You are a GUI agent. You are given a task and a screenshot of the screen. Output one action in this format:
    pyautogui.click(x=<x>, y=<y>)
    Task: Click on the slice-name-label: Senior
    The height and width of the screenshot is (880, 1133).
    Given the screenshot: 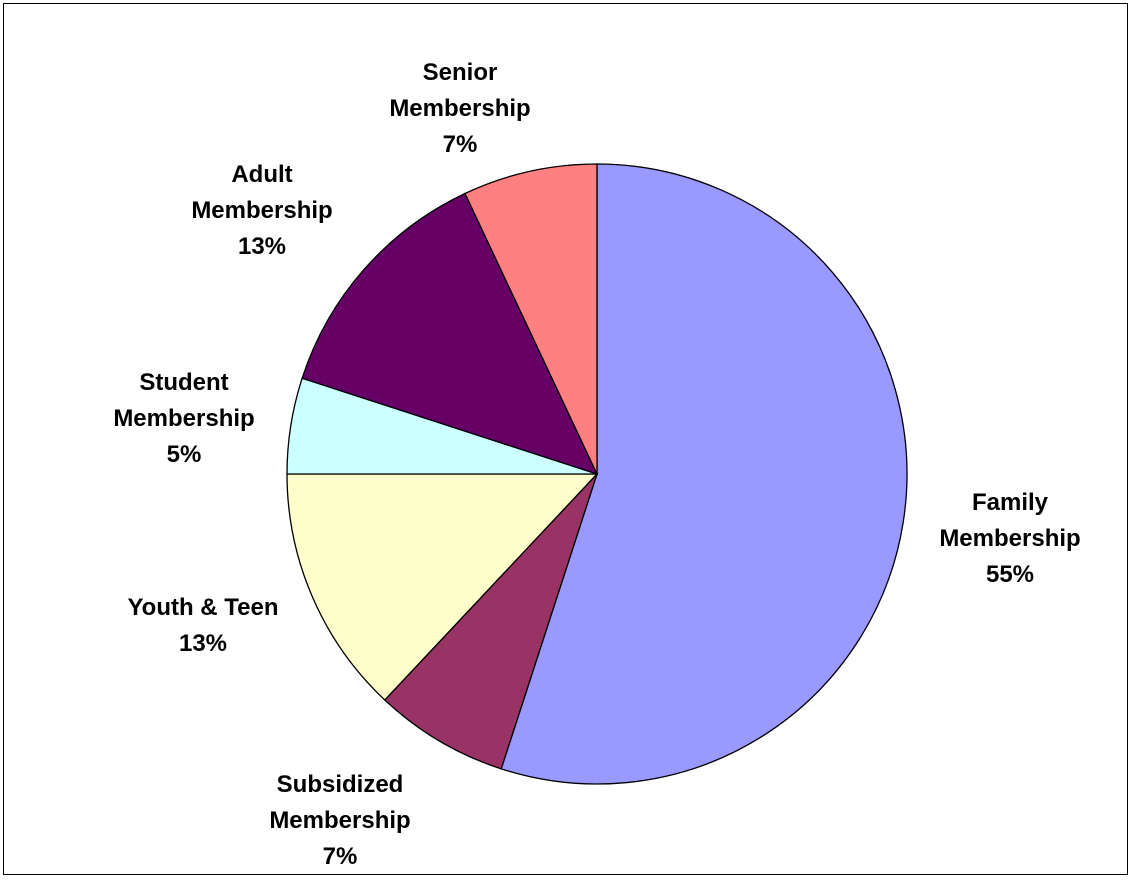 What is the action you would take?
    pyautogui.click(x=460, y=72)
    